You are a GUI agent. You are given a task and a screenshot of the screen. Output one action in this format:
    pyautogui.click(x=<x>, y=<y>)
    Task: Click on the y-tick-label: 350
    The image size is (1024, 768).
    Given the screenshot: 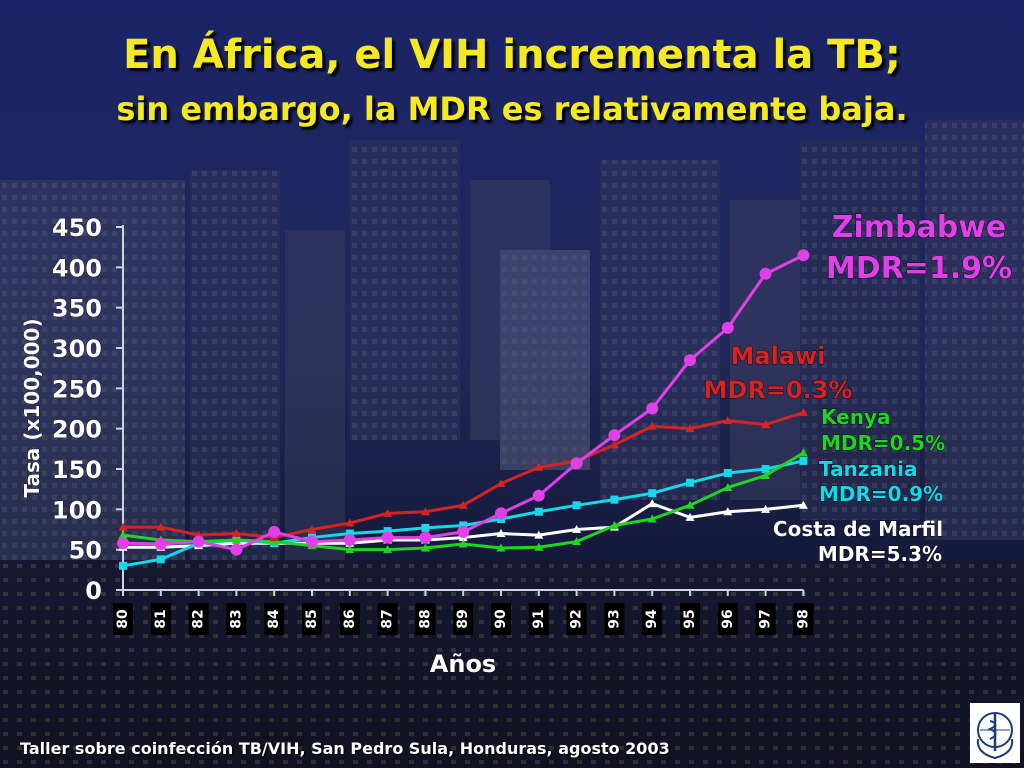 What is the action you would take?
    pyautogui.click(x=77, y=309)
    